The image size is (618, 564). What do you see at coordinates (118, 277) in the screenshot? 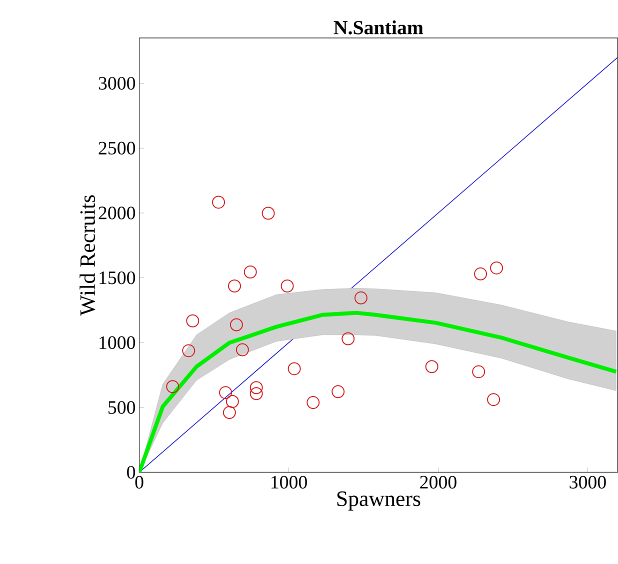
I see `y-tick-label: 1500` at bounding box center [118, 277].